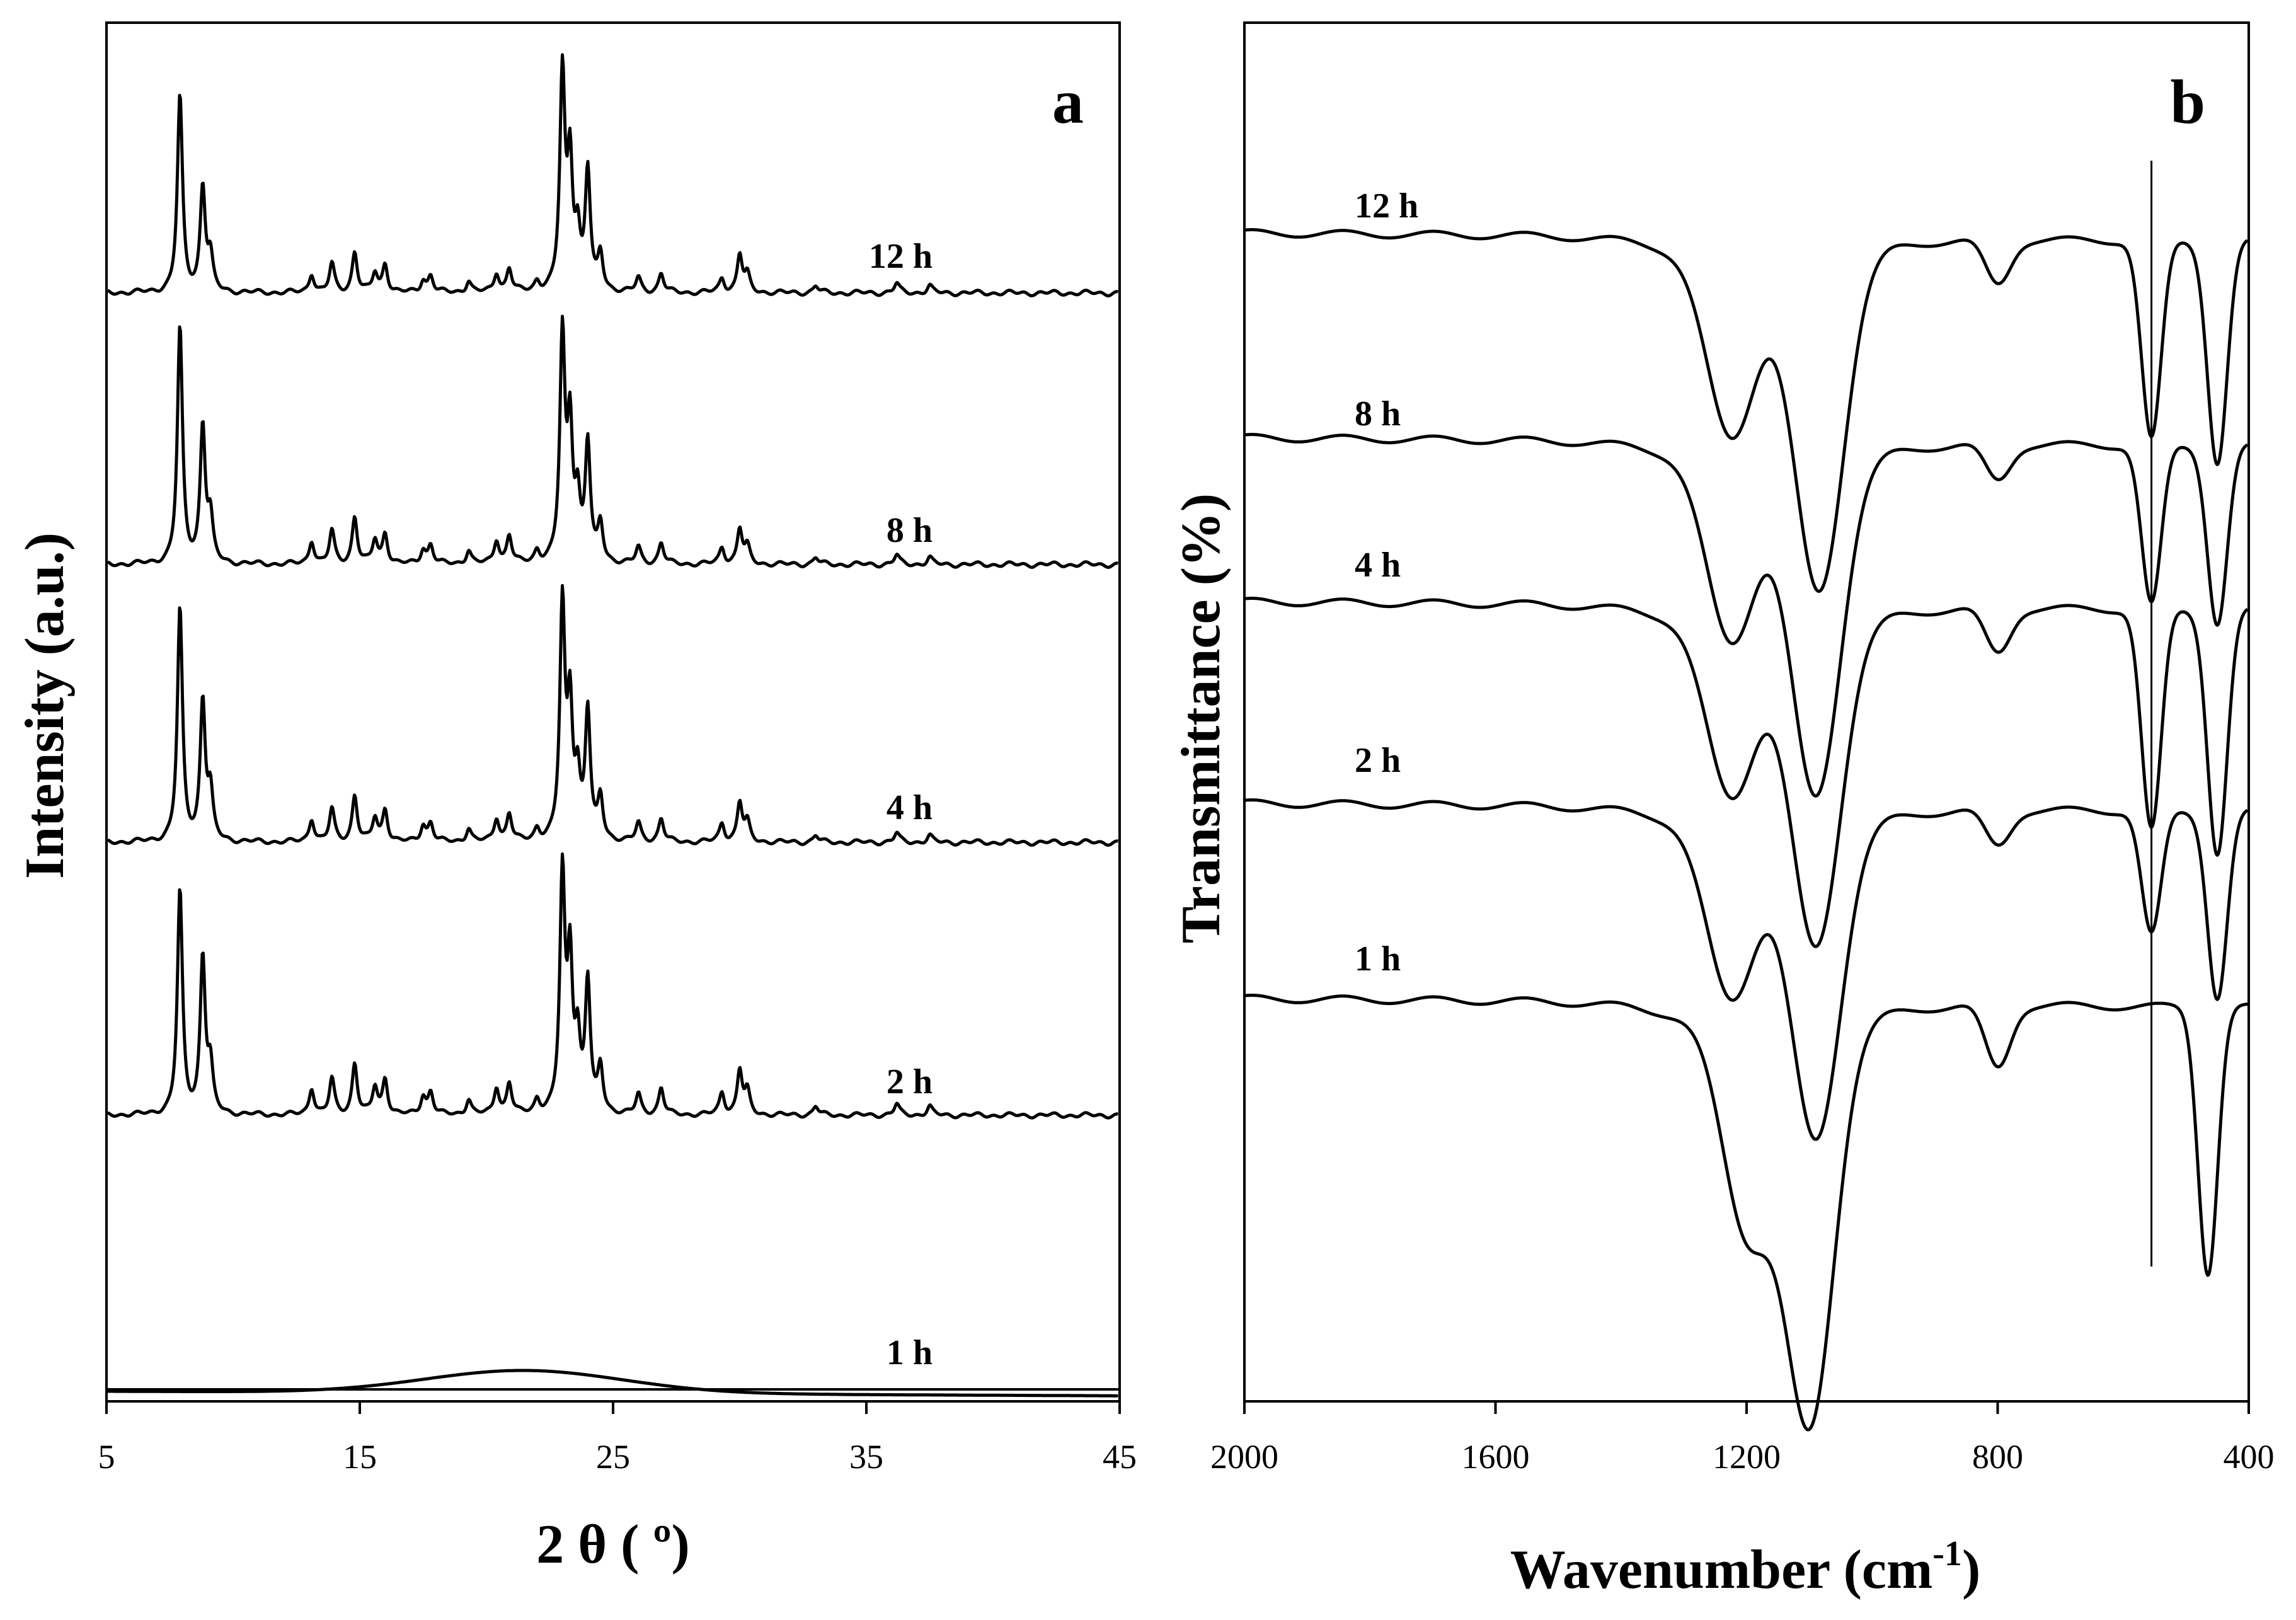  I want to click on panel-b-letter: b, so click(2187, 102).